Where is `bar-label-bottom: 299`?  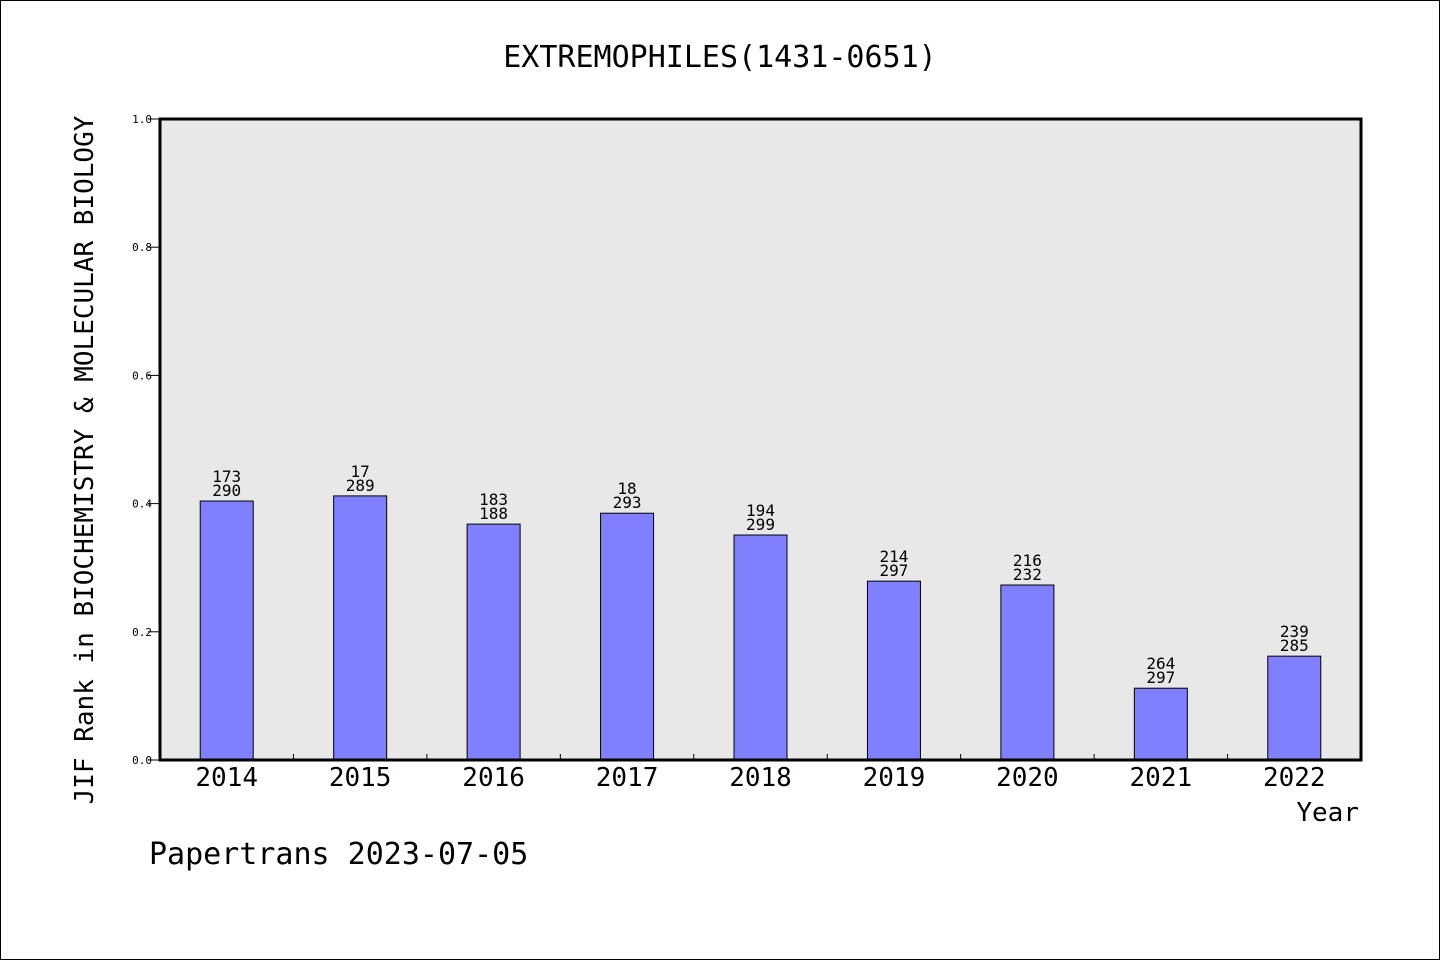 bar-label-bottom: 299 is located at coordinates (760, 524).